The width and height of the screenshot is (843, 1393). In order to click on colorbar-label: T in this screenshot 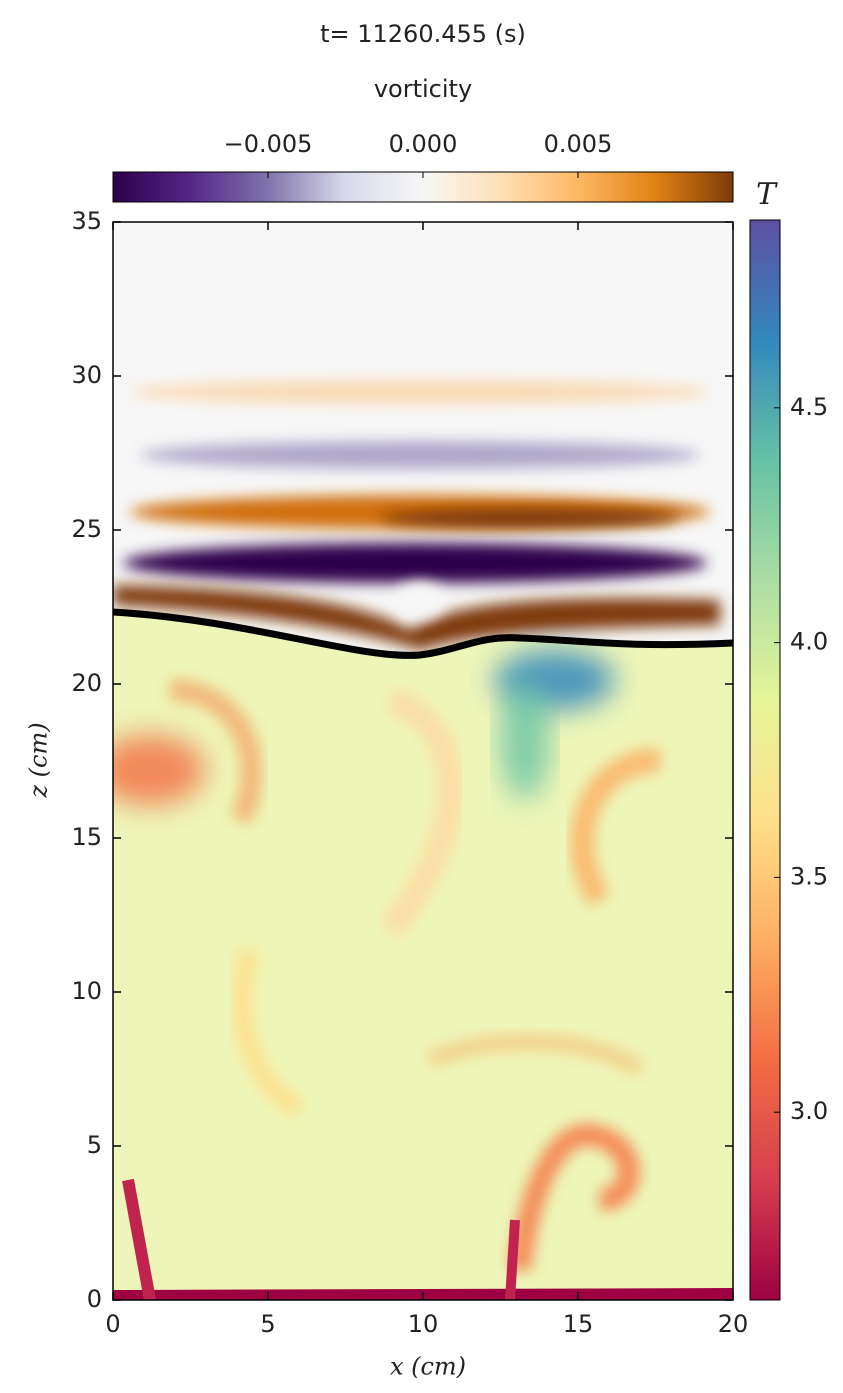, I will do `click(767, 194)`.